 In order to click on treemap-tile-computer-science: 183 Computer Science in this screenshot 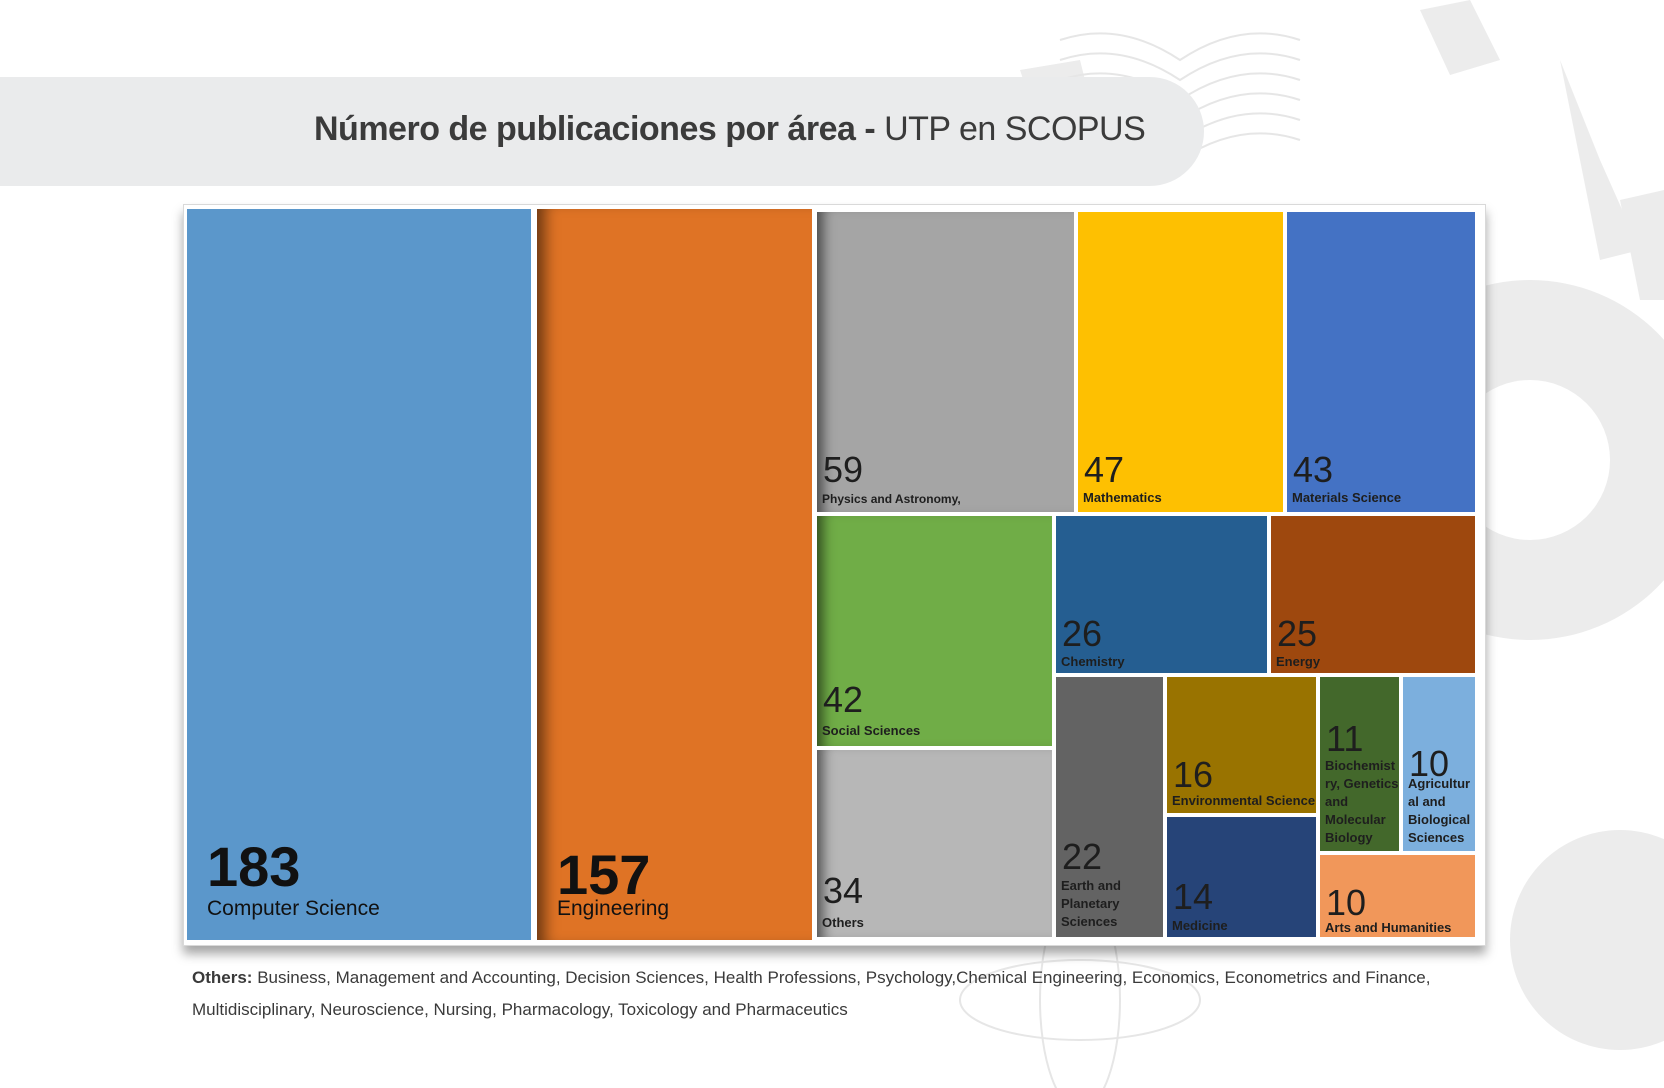, I will do `click(359, 574)`.